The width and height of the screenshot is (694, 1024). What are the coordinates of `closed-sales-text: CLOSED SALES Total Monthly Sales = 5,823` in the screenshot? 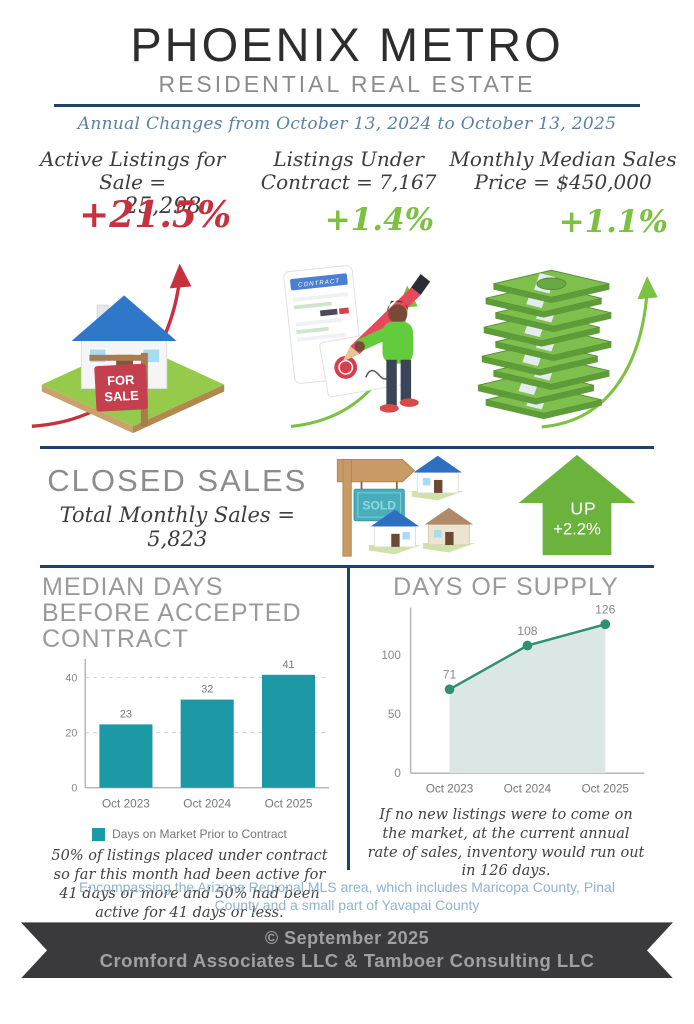 It's located at (177, 507).